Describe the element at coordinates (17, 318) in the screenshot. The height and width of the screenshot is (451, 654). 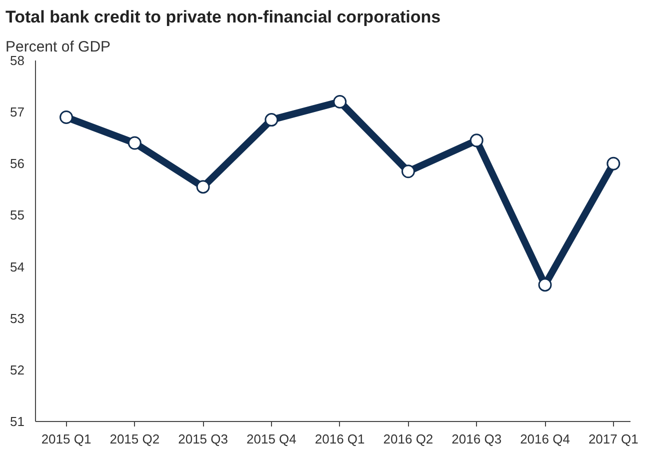
I see `y-tick-label: 53` at that location.